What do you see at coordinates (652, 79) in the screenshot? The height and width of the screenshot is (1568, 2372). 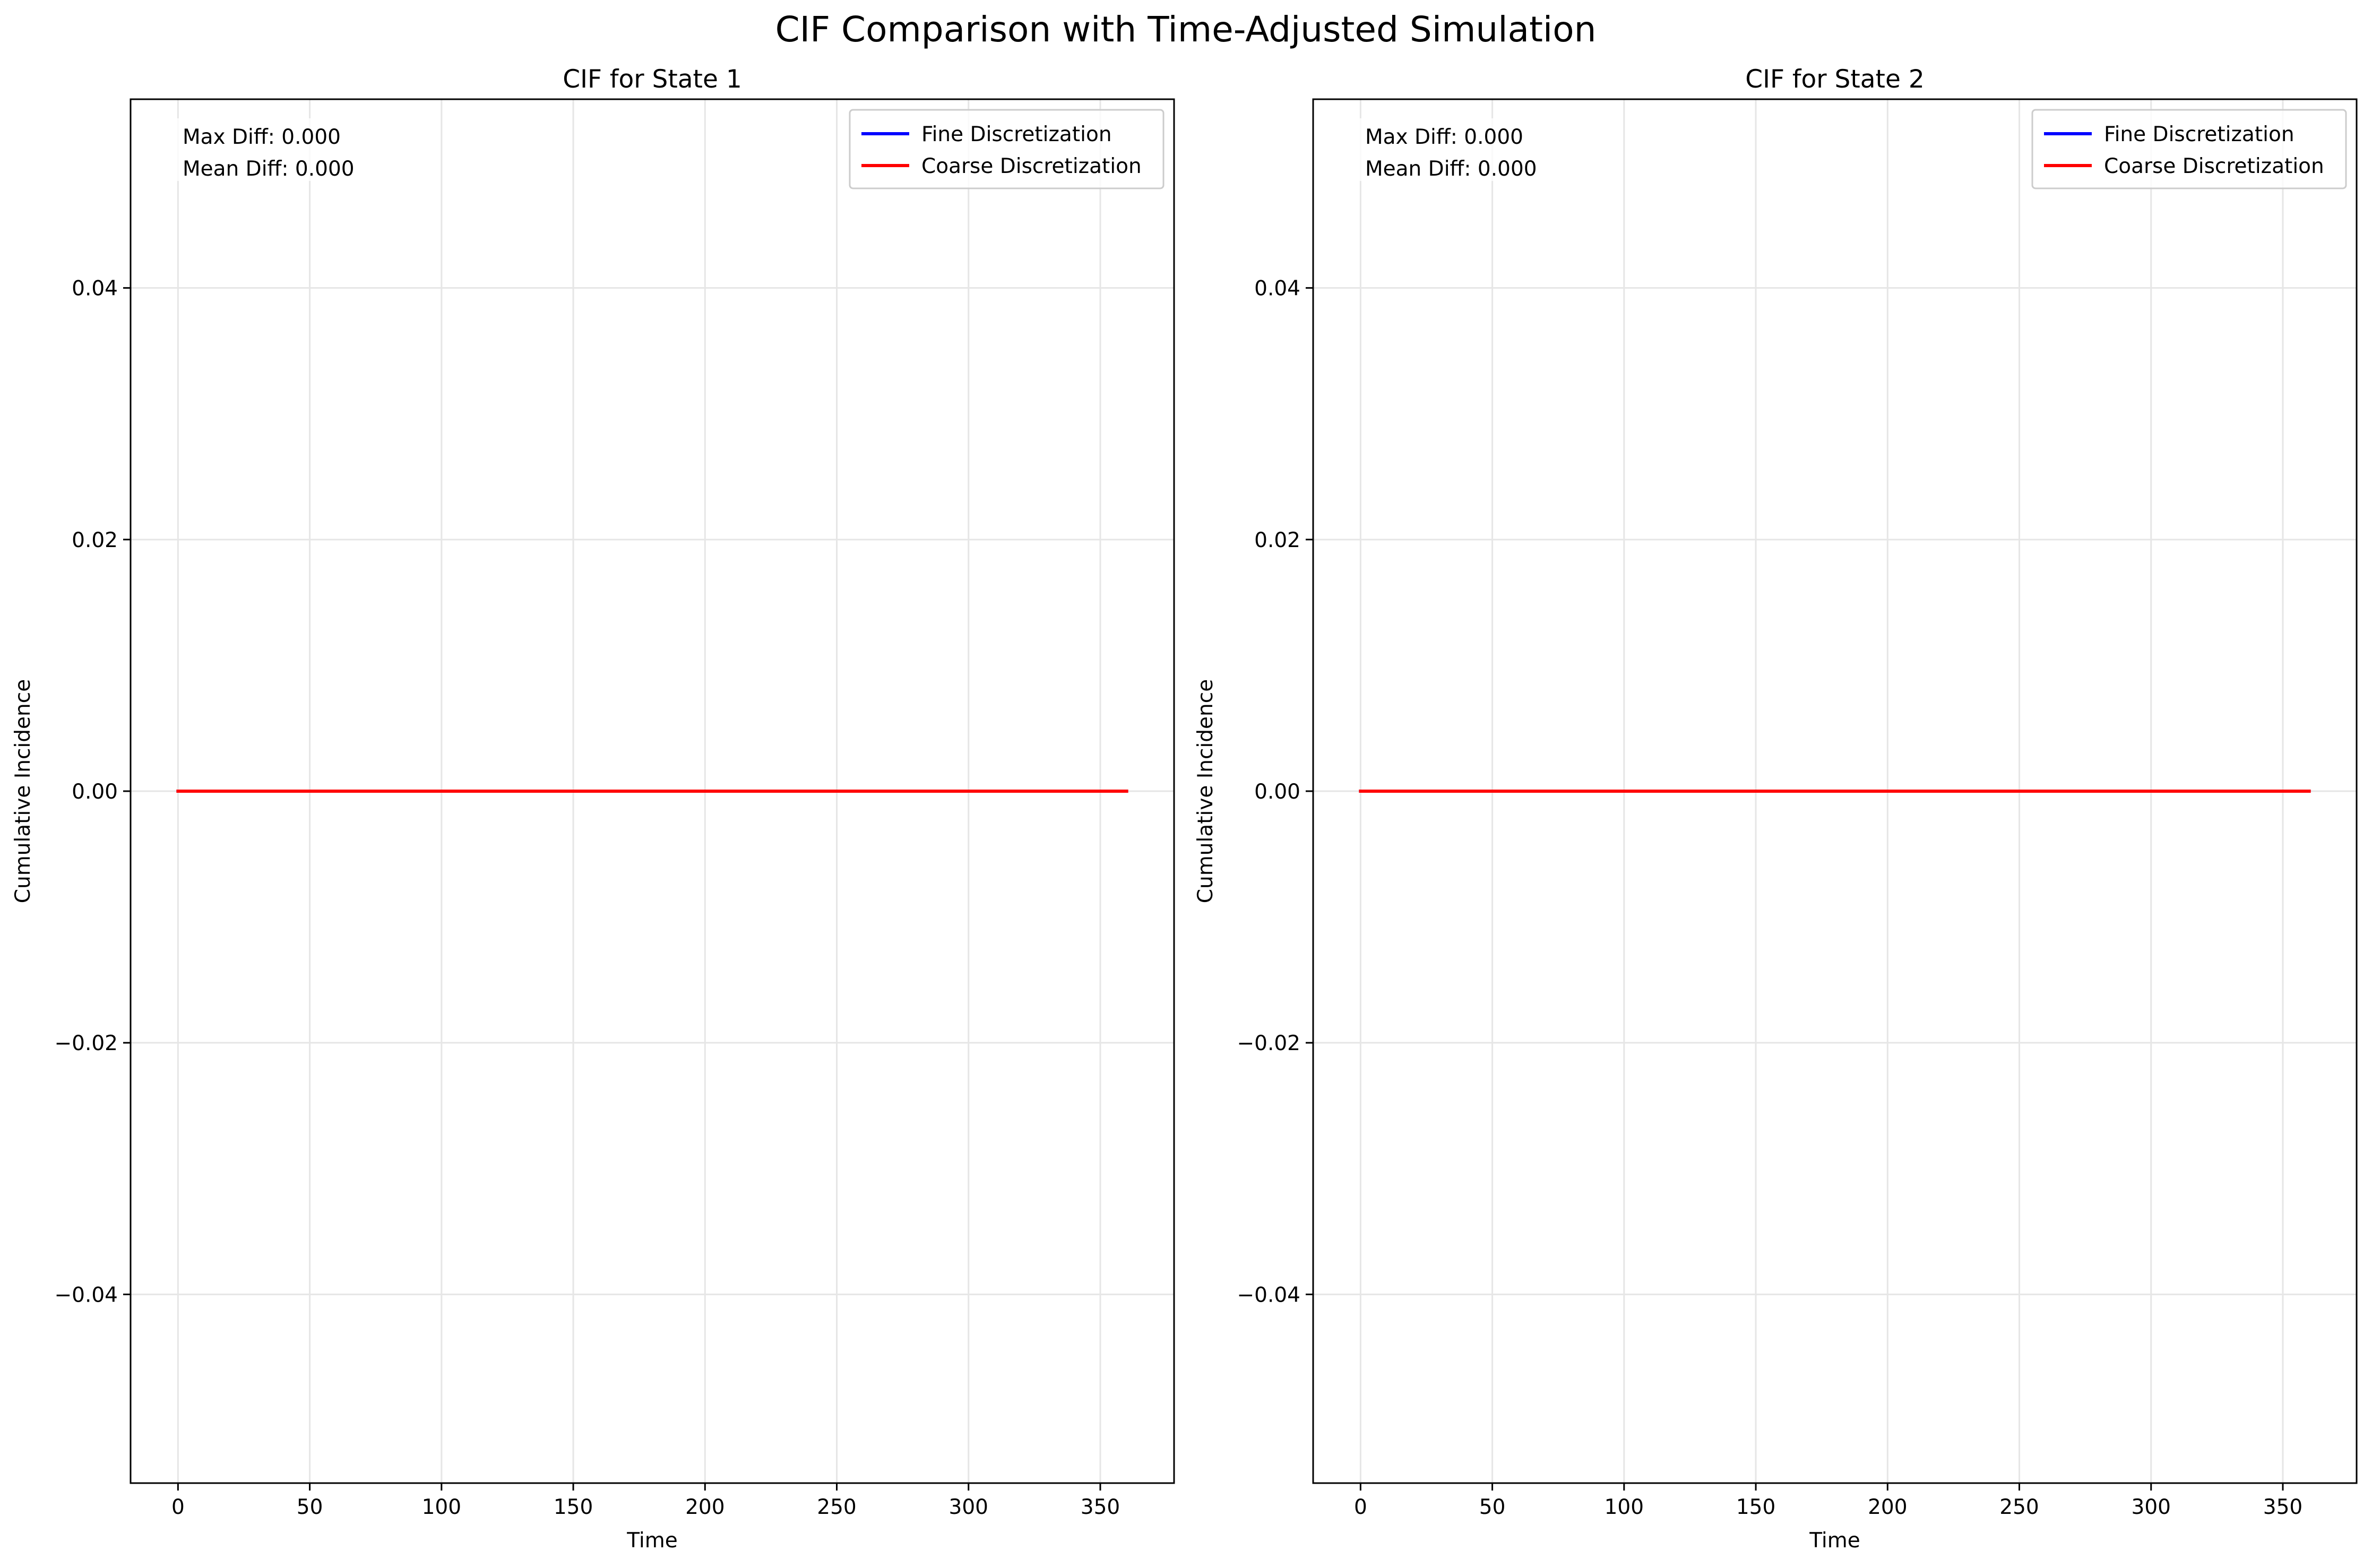 I see `chart-title: CIF for State 1` at bounding box center [652, 79].